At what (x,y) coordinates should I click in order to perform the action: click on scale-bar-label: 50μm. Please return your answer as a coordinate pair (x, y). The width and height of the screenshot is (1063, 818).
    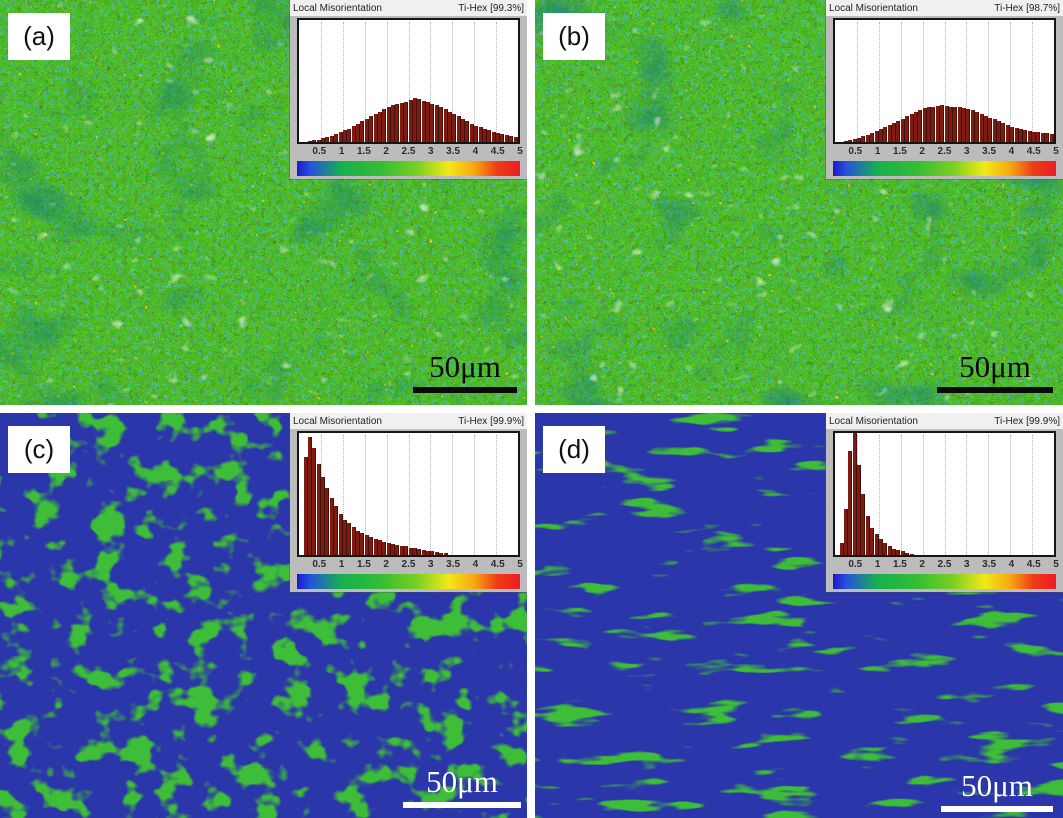
    Looking at the image, I should click on (465, 367).